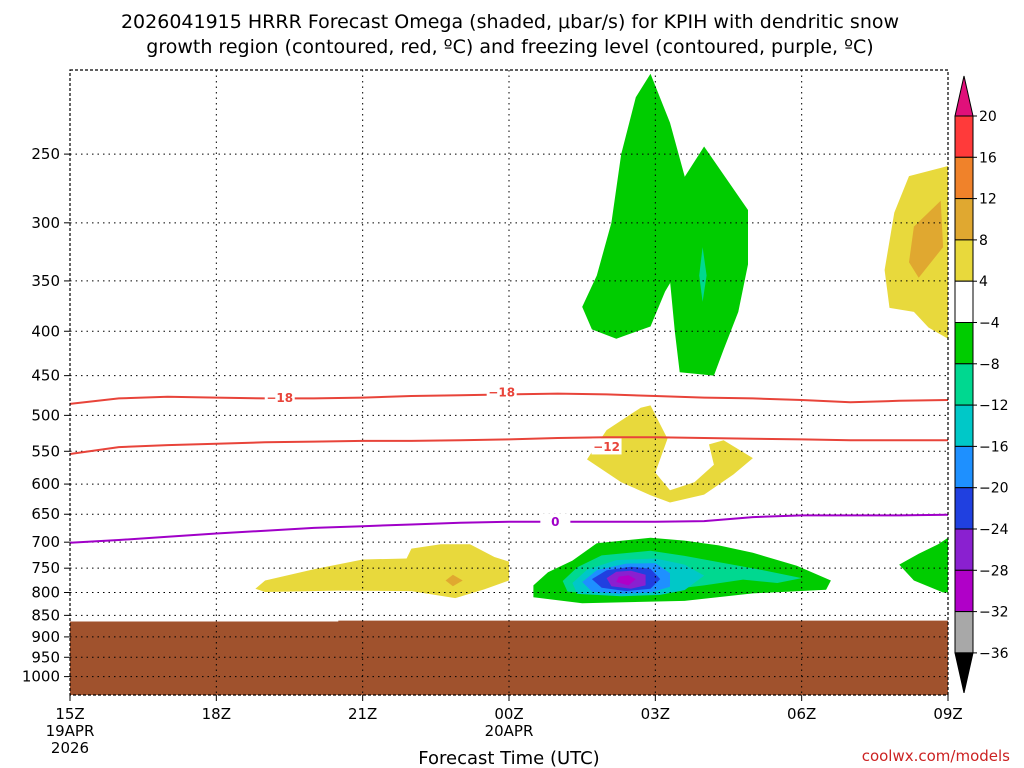  Describe the element at coordinates (216, 714) in the screenshot. I see `x-tick-label-1: 18Z` at that location.